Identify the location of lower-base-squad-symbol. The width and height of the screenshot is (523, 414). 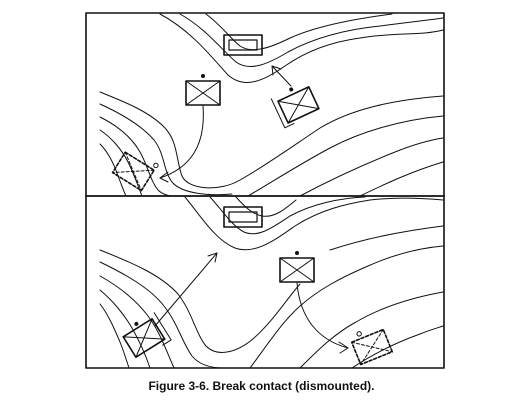
(297, 267).